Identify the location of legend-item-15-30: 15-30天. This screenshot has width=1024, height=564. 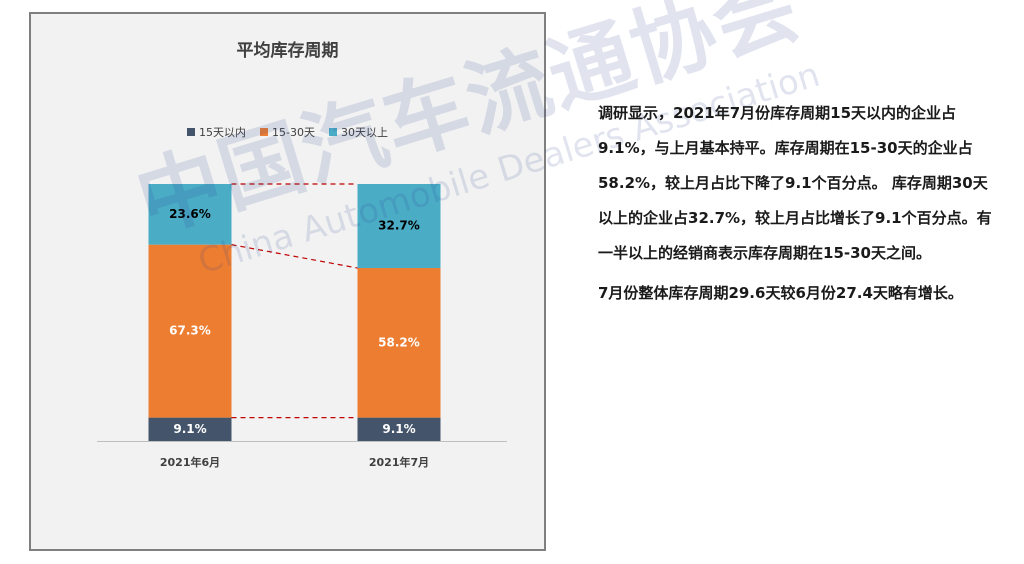
(287, 132).